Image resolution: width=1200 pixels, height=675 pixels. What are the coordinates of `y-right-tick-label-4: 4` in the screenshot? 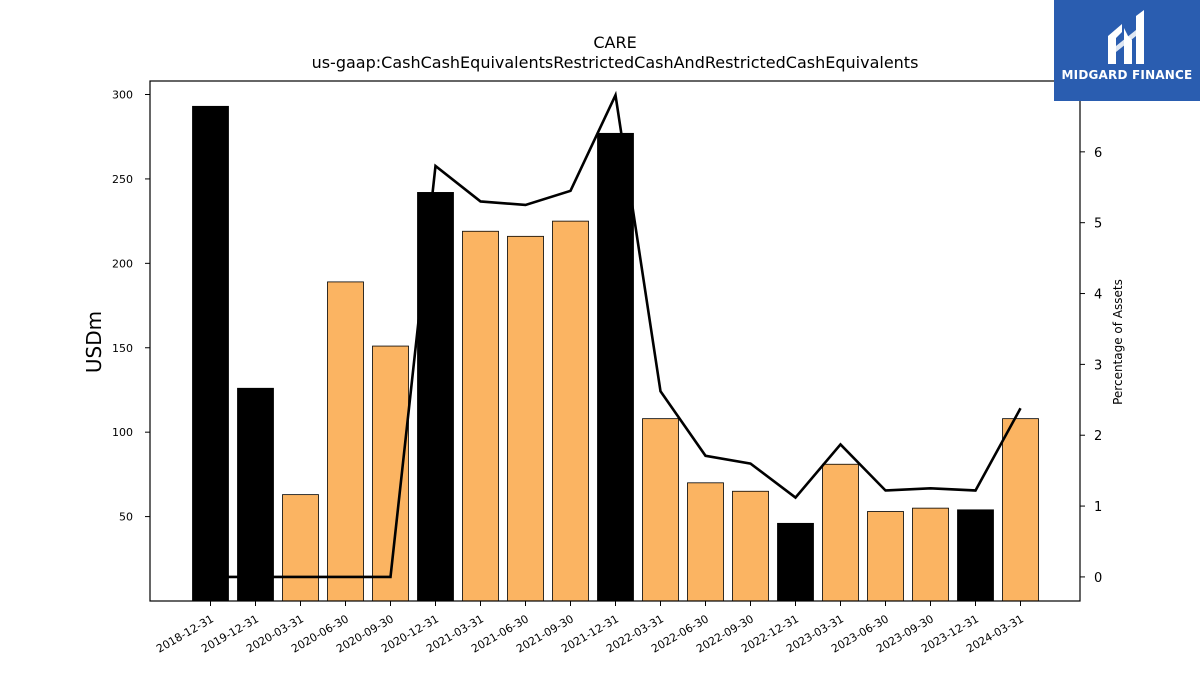 It's located at (1098, 295).